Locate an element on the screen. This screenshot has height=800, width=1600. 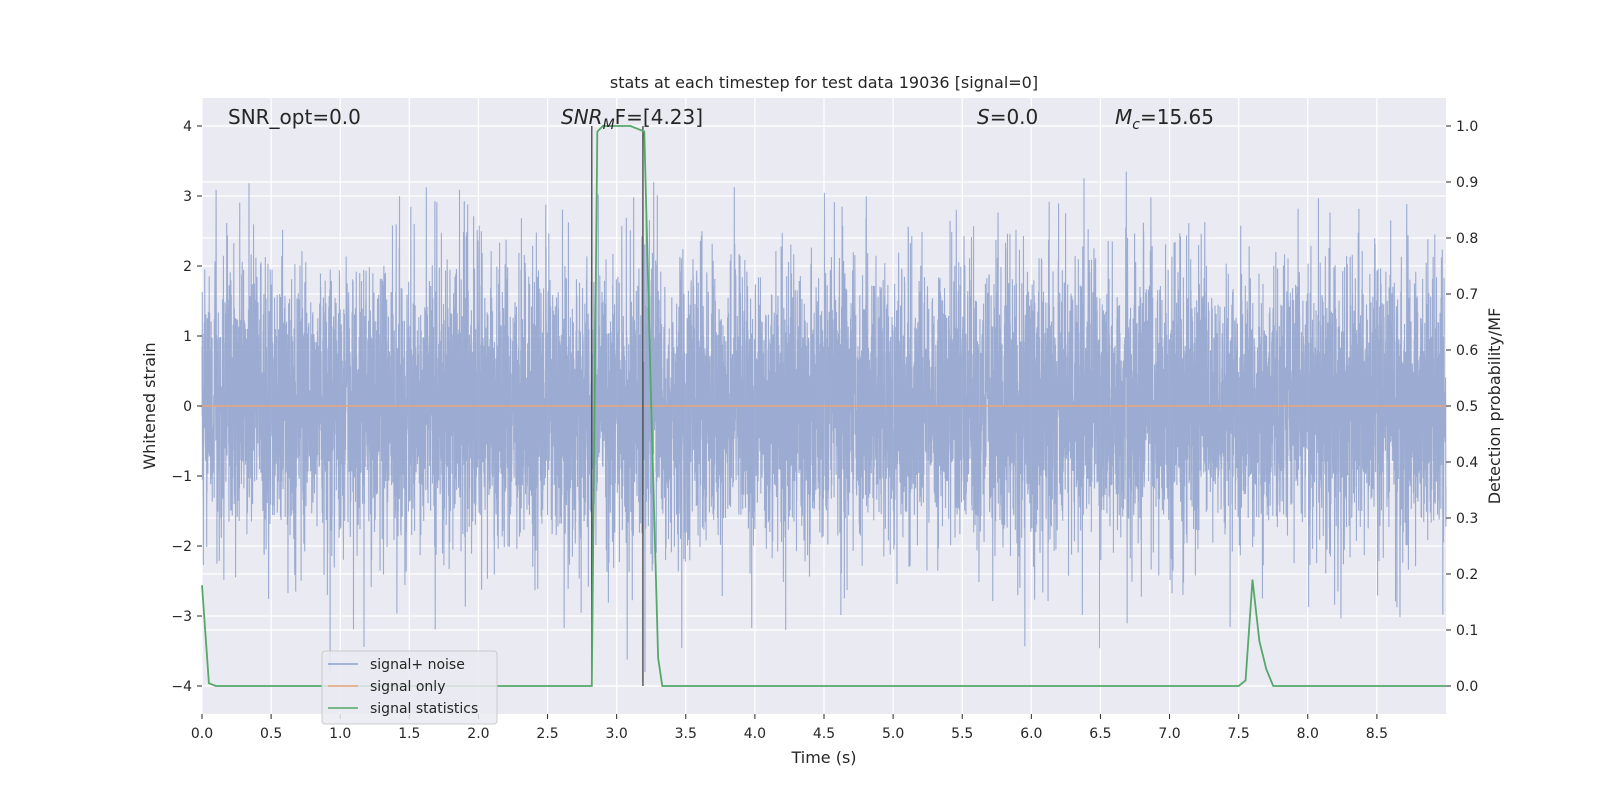
x-tick-label: 8.5 is located at coordinates (1377, 734).